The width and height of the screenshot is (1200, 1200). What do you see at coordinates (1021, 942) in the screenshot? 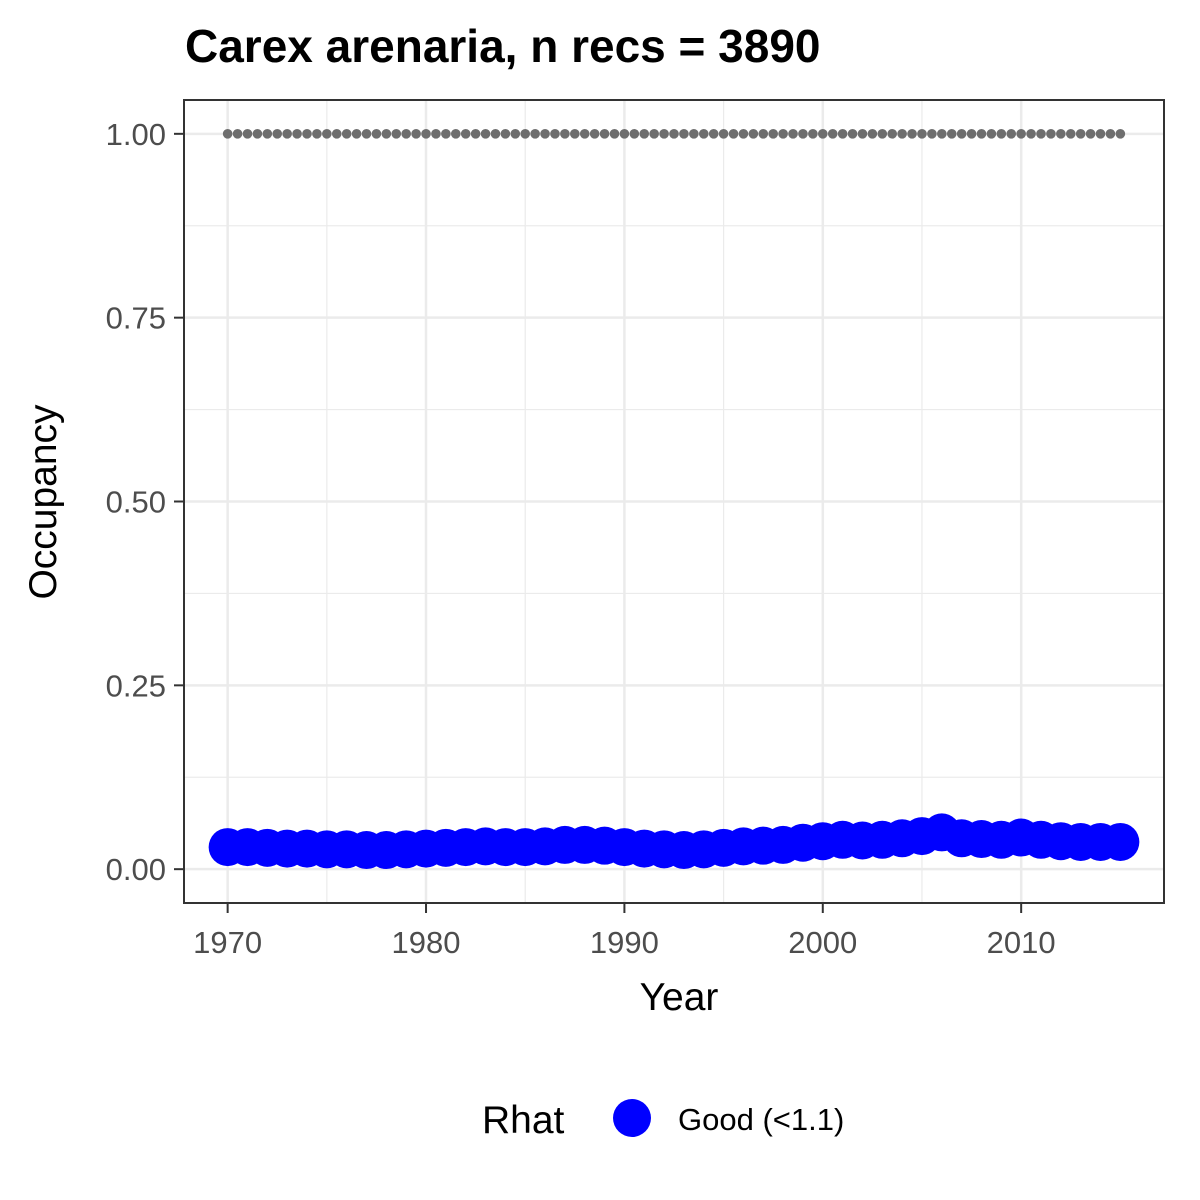
I see `x-tick-label: 2010` at bounding box center [1021, 942].